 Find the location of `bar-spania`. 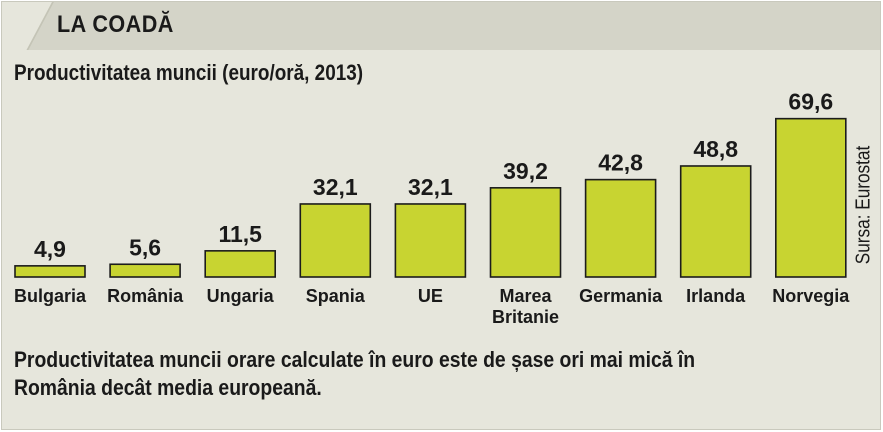

bar-spania is located at coordinates (335, 240).